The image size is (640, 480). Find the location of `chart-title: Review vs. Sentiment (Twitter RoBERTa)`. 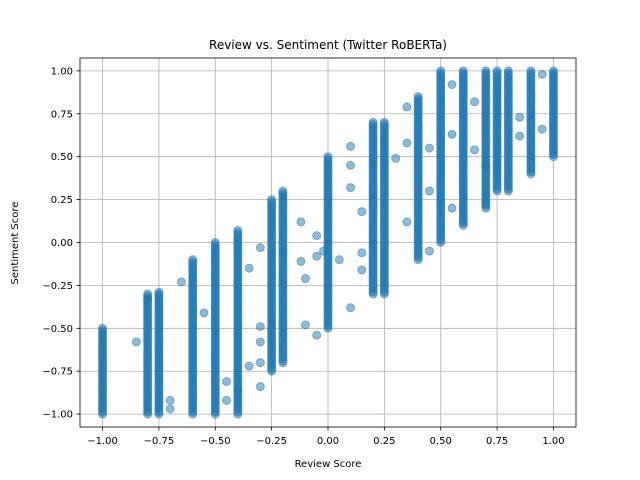

chart-title: Review vs. Sentiment (Twitter RoBERTa) is located at coordinates (328, 45).